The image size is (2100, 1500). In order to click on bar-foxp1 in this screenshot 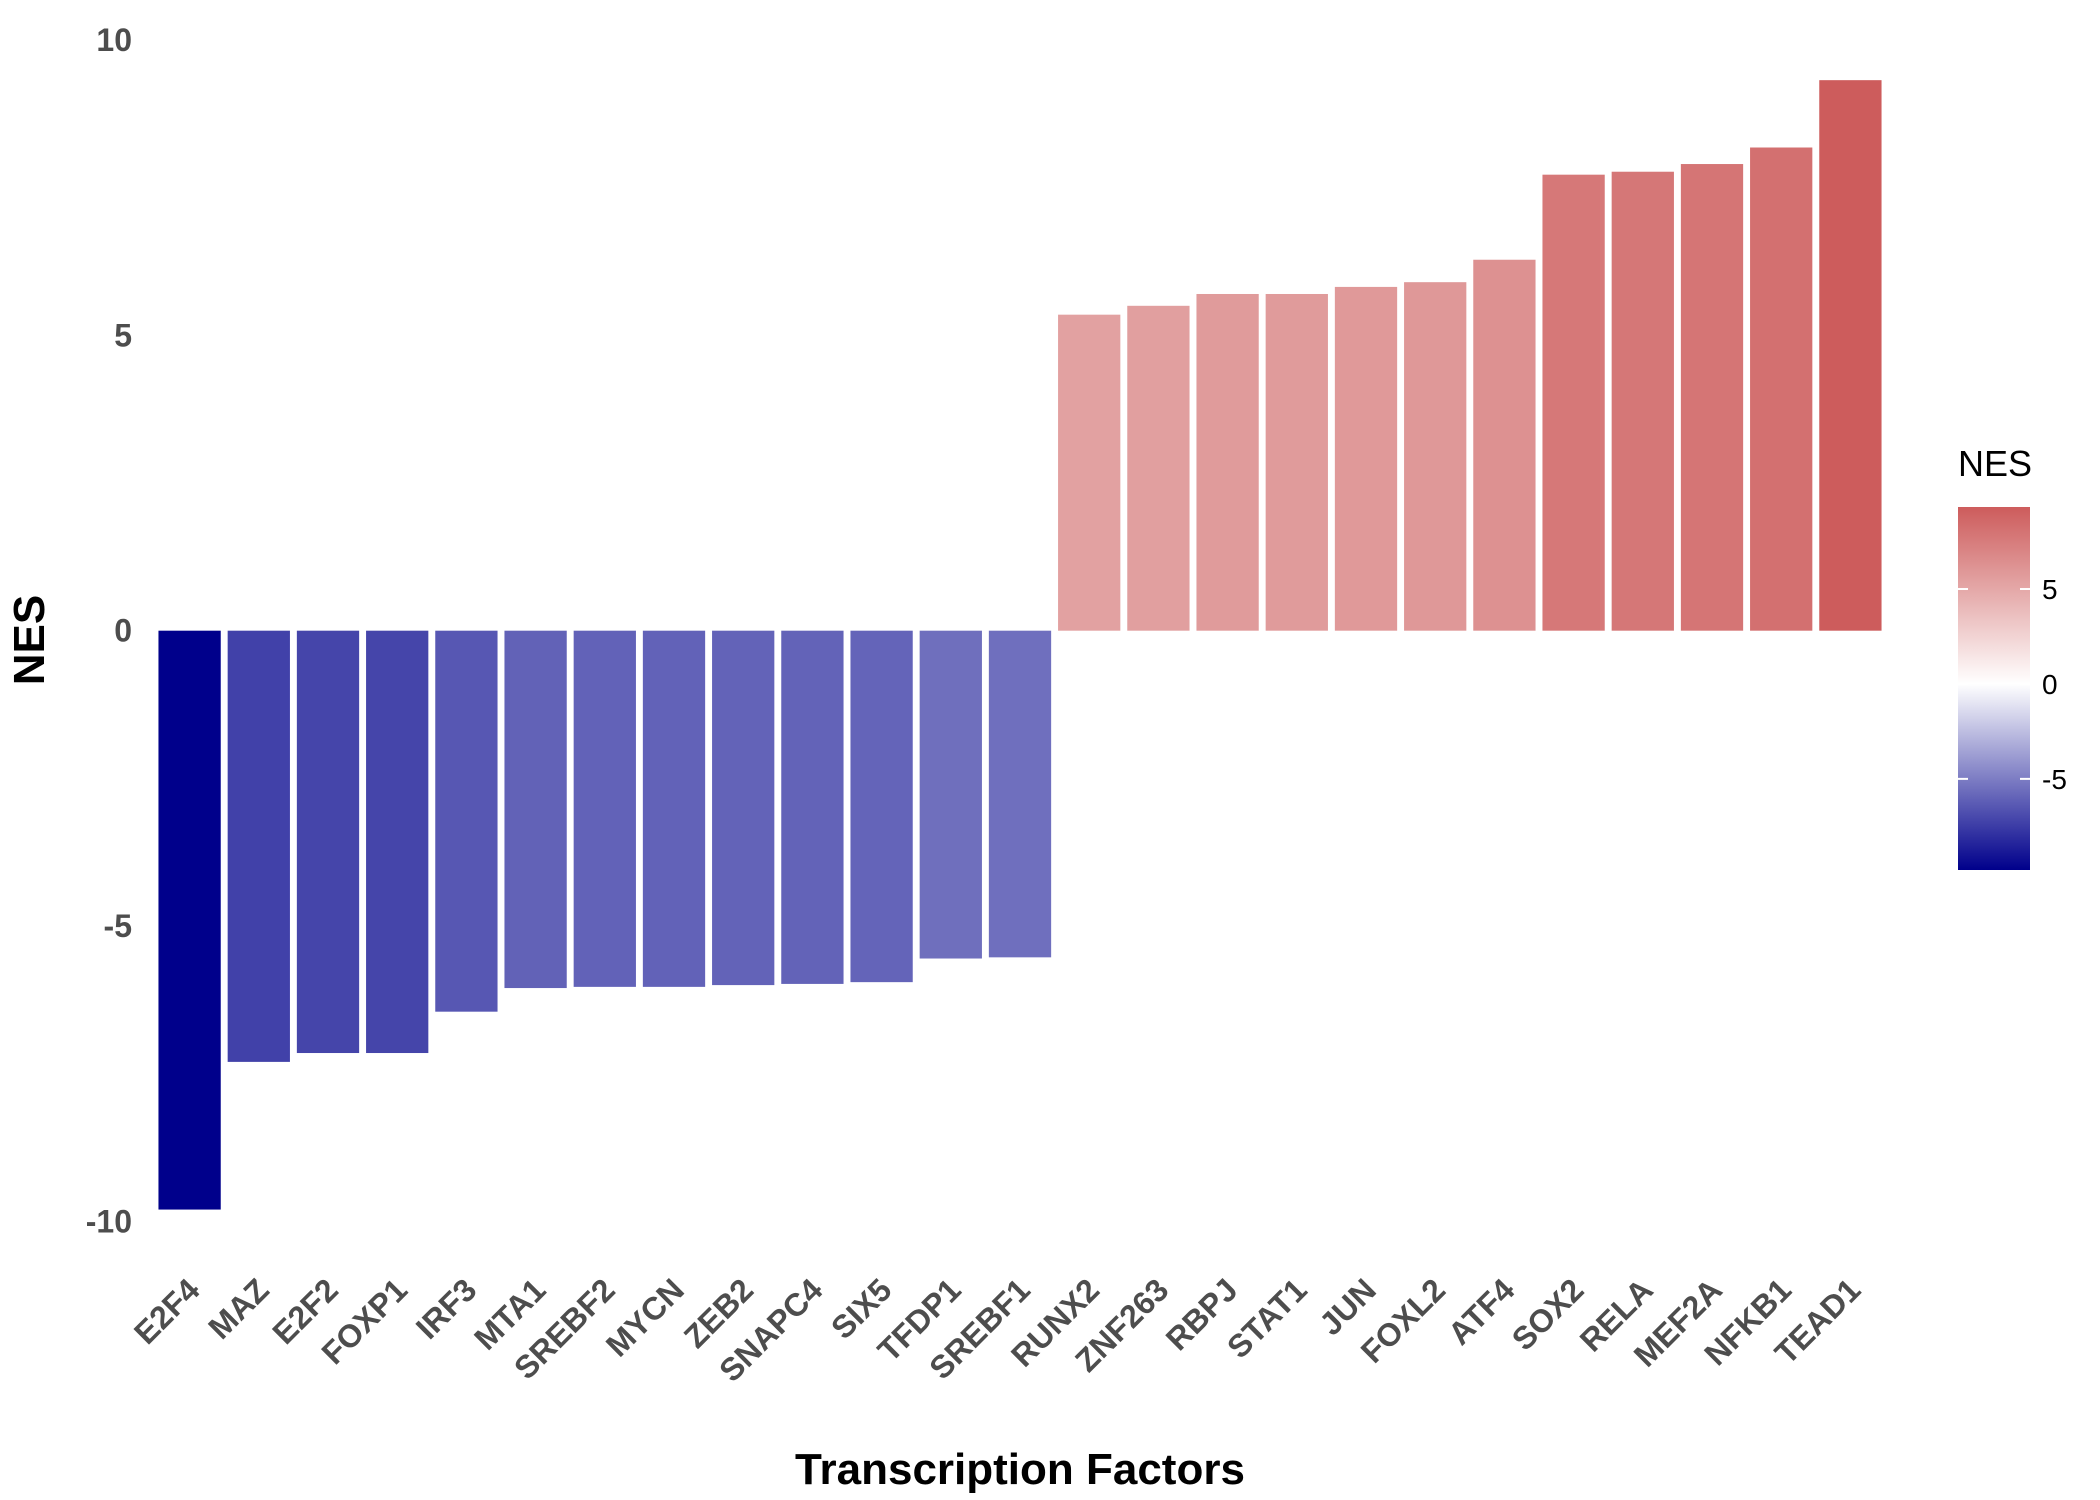, I will do `click(397, 842)`.